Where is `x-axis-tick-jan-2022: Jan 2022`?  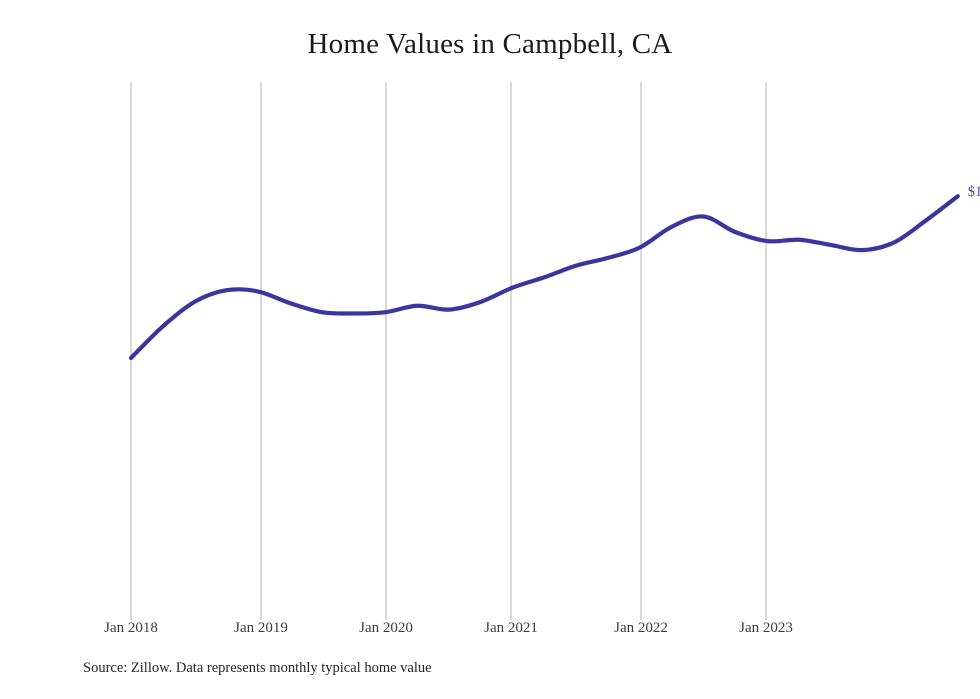
x-axis-tick-jan-2022: Jan 2022 is located at coordinates (641, 628).